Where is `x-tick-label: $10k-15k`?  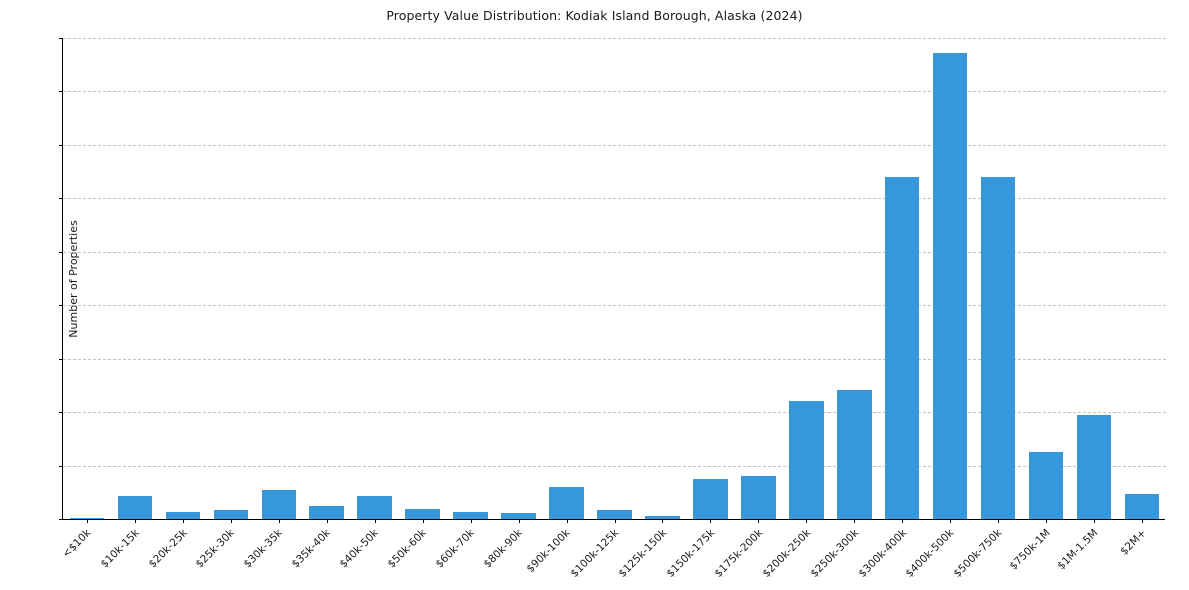 x-tick-label: $10k-15k is located at coordinates (120, 549).